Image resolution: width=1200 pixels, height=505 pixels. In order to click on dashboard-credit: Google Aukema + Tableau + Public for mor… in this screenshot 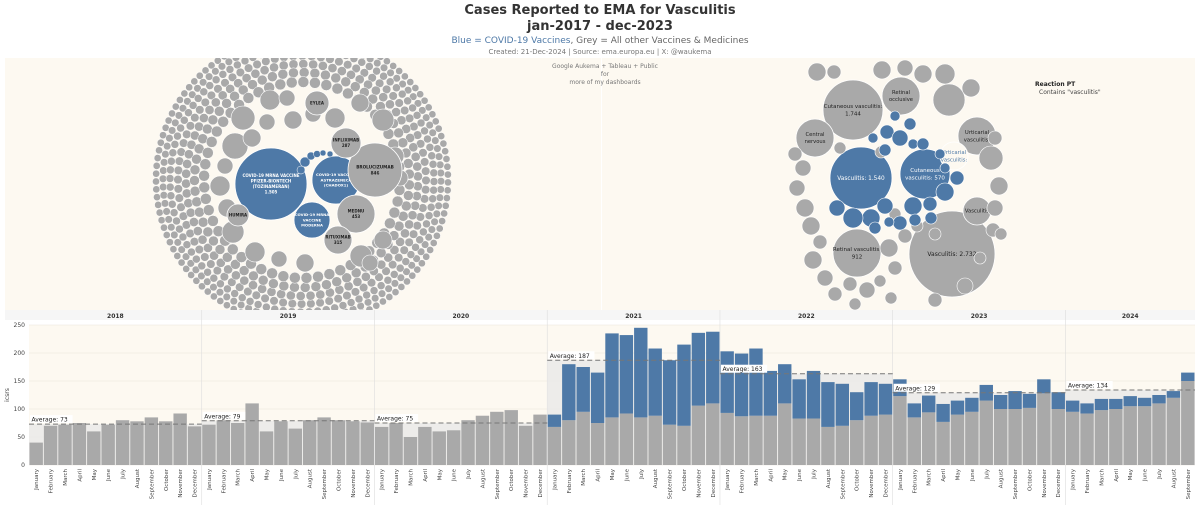, I will do `click(605, 75)`.